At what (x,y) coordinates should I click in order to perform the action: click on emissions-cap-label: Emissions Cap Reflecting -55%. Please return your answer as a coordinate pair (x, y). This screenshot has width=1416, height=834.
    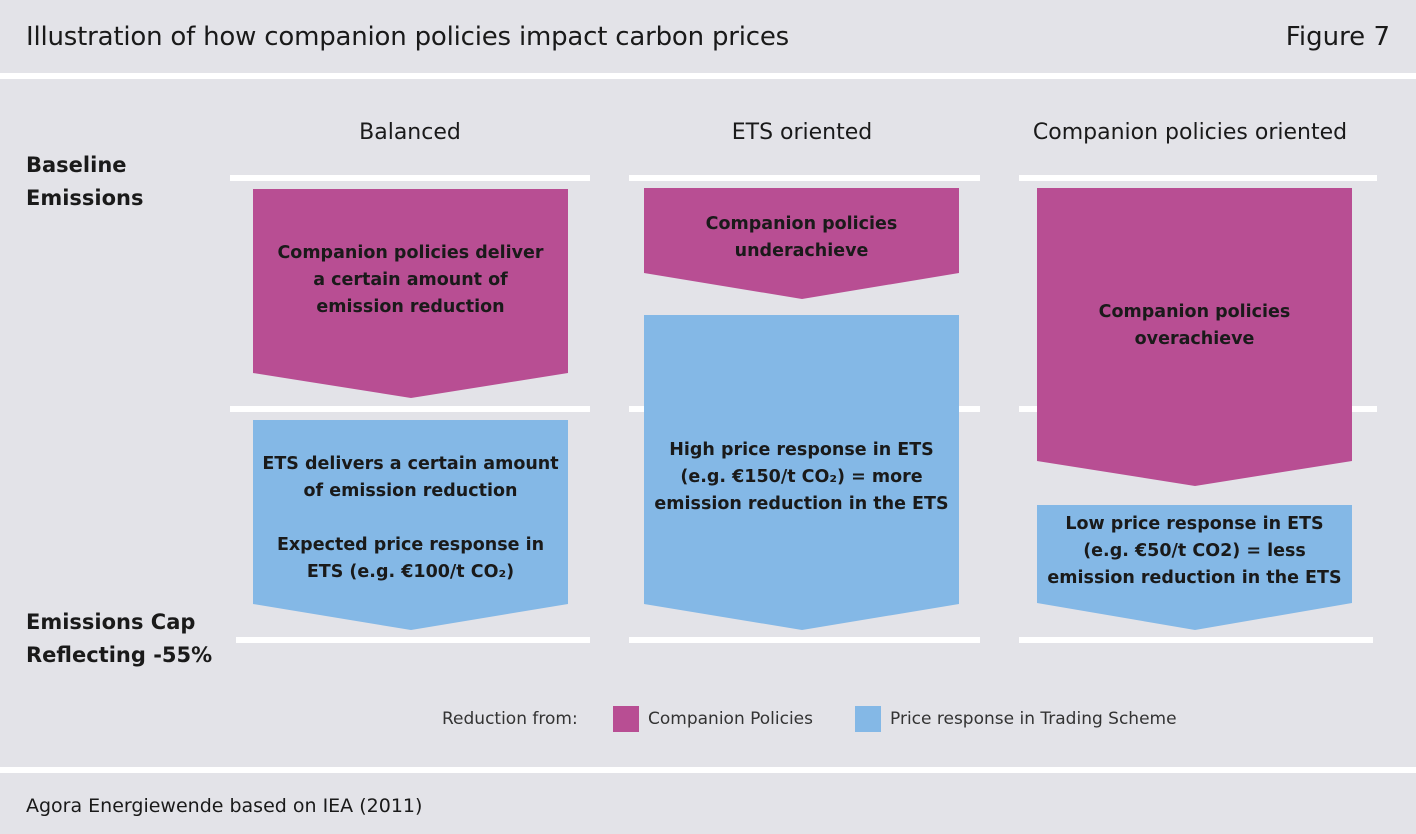
    Looking at the image, I should click on (119, 639).